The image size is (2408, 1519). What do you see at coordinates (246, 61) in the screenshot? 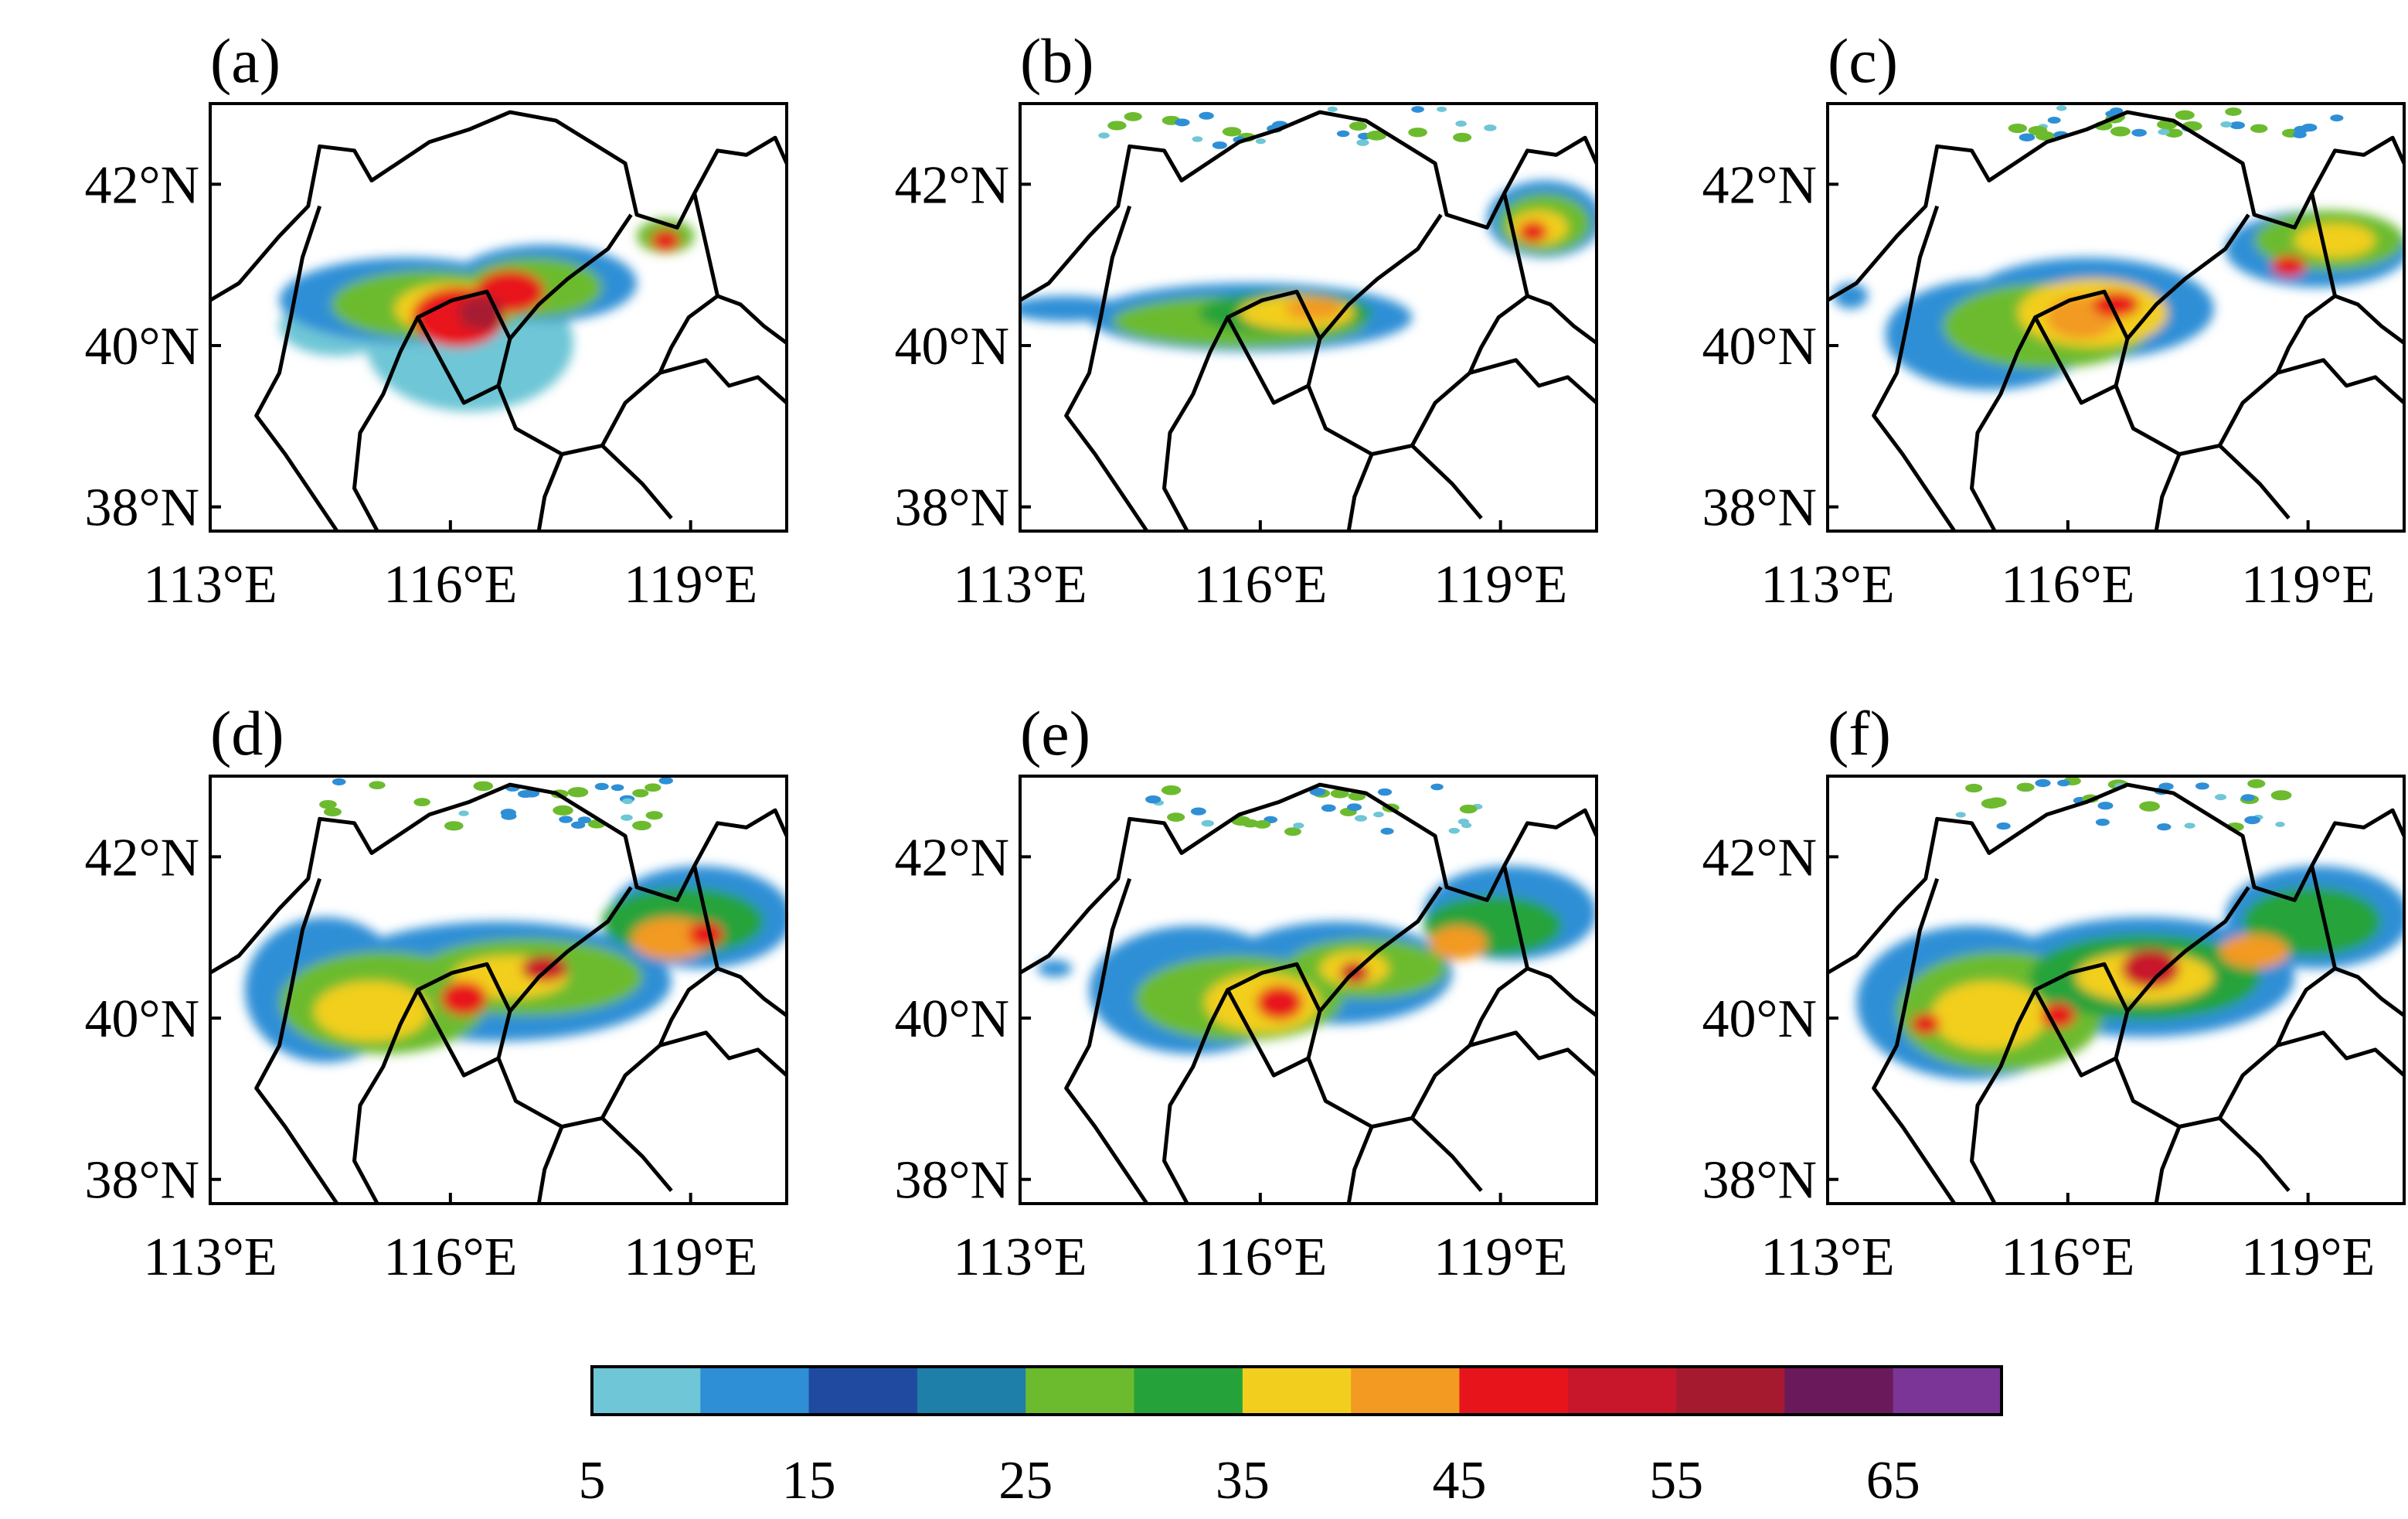
I see `panel-label: (a)` at bounding box center [246, 61].